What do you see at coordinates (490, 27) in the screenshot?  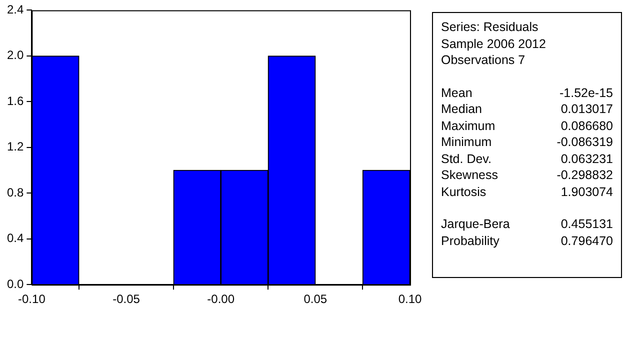 I see `text: Series: Residuals` at bounding box center [490, 27].